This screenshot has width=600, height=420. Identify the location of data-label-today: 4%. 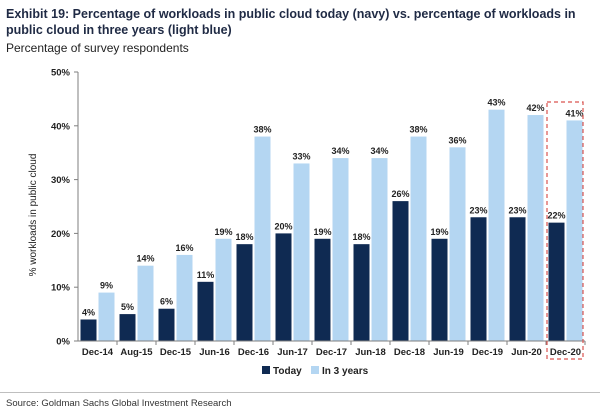
(88, 312).